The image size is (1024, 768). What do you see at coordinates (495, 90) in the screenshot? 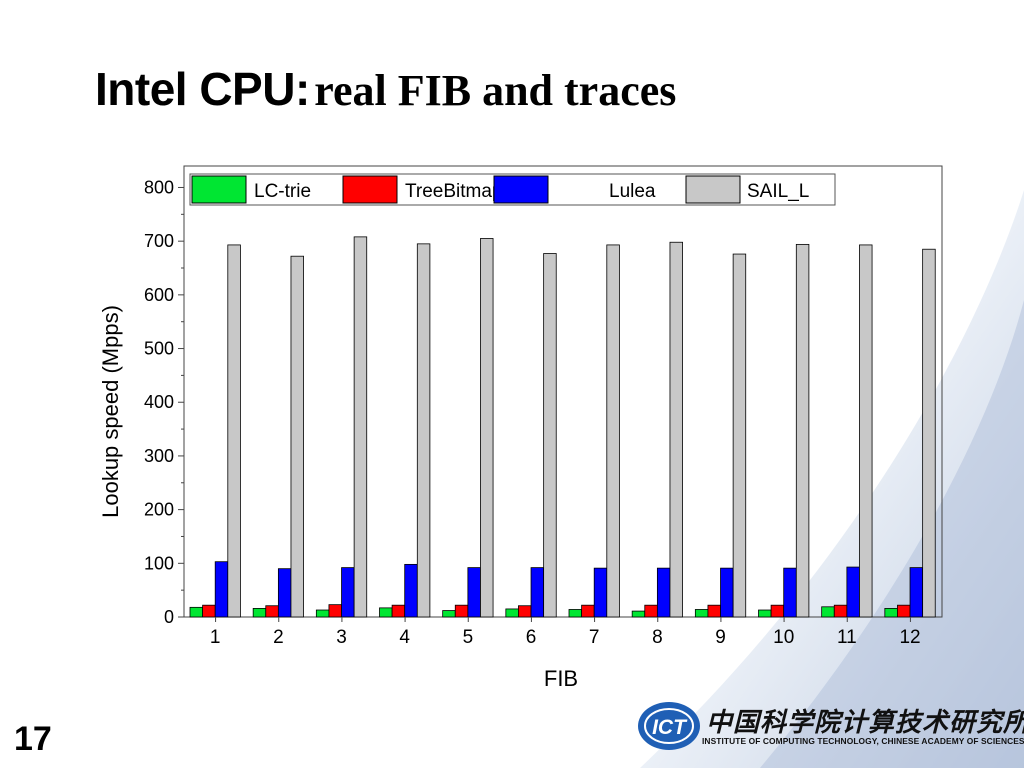
I see `slide-title-part2: real FIB and traces` at bounding box center [495, 90].